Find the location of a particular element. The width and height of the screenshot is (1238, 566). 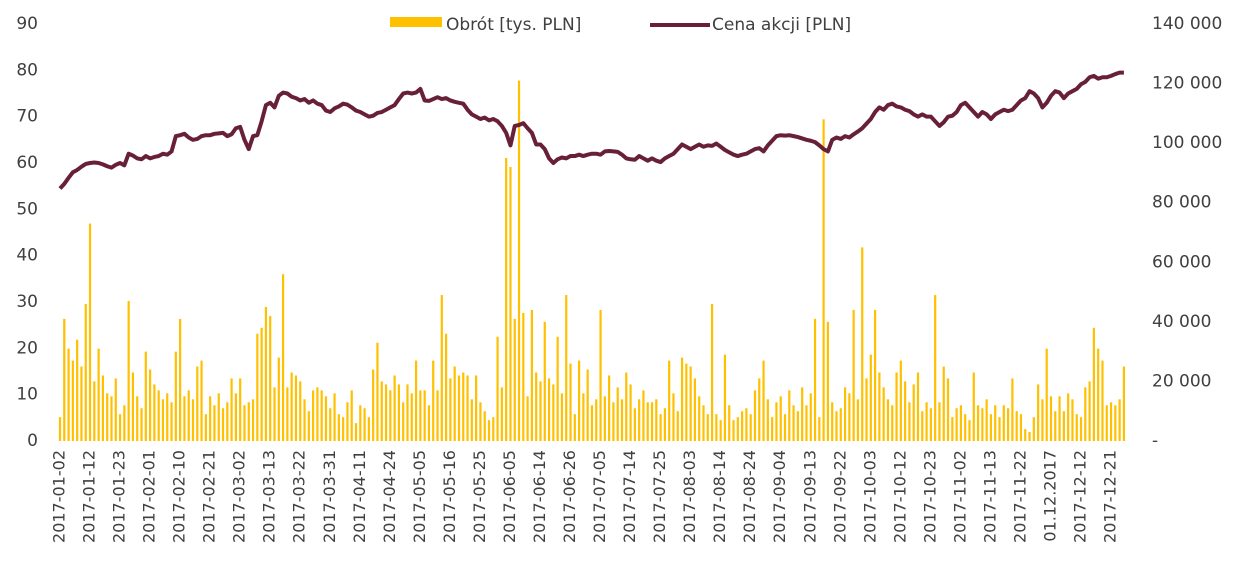

y2-tick-label: 20 000 is located at coordinates (1181, 381).